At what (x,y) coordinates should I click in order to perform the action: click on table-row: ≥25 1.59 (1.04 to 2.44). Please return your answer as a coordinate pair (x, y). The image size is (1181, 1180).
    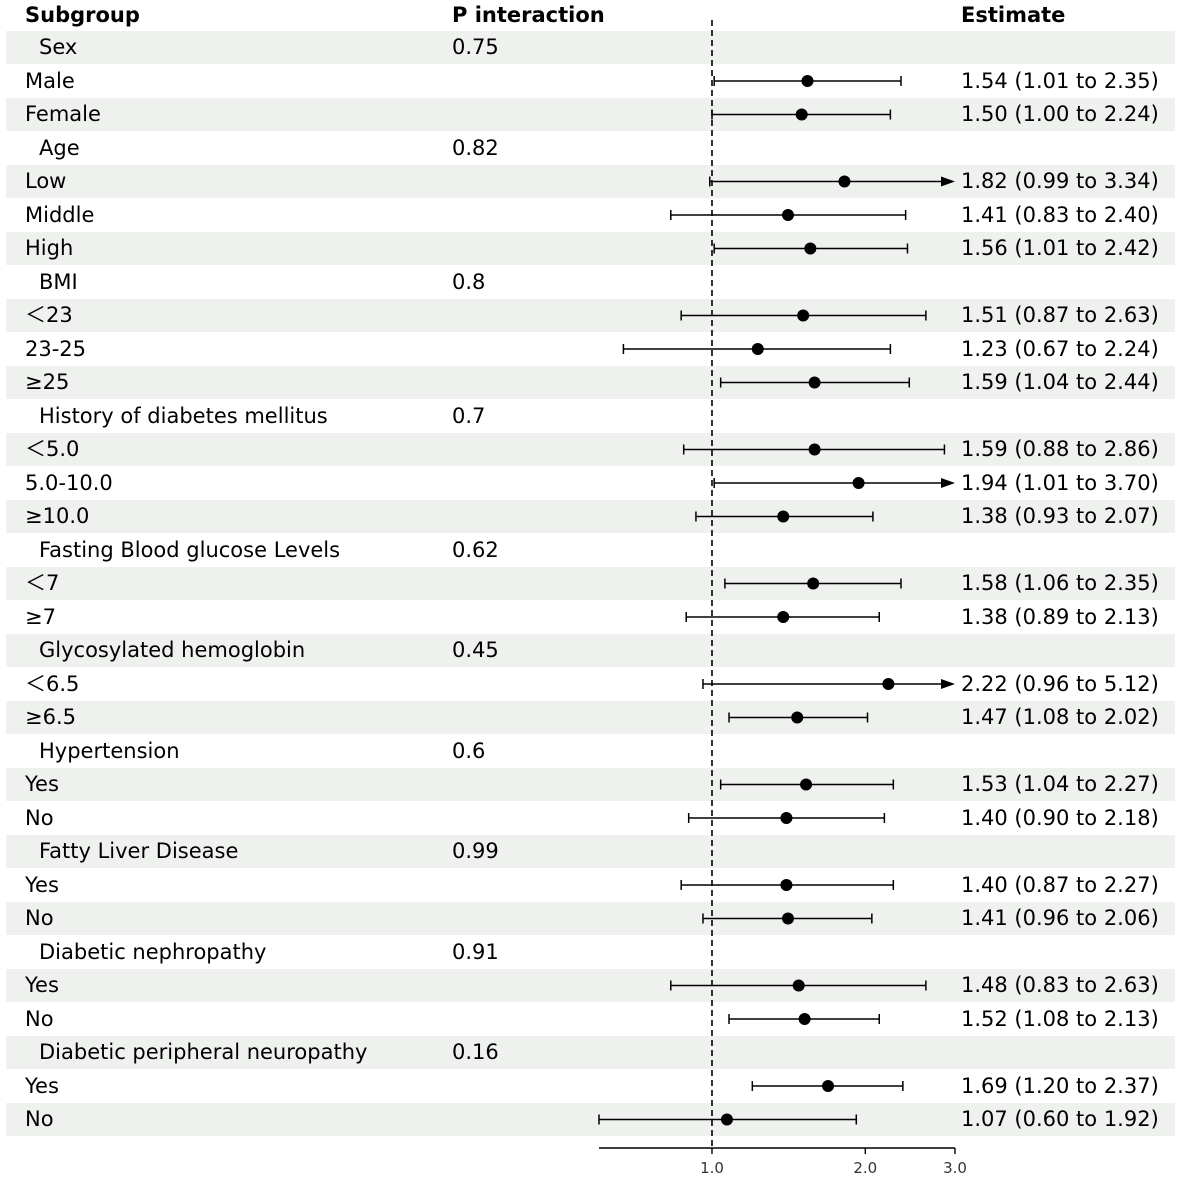
    Looking at the image, I should click on (590, 382).